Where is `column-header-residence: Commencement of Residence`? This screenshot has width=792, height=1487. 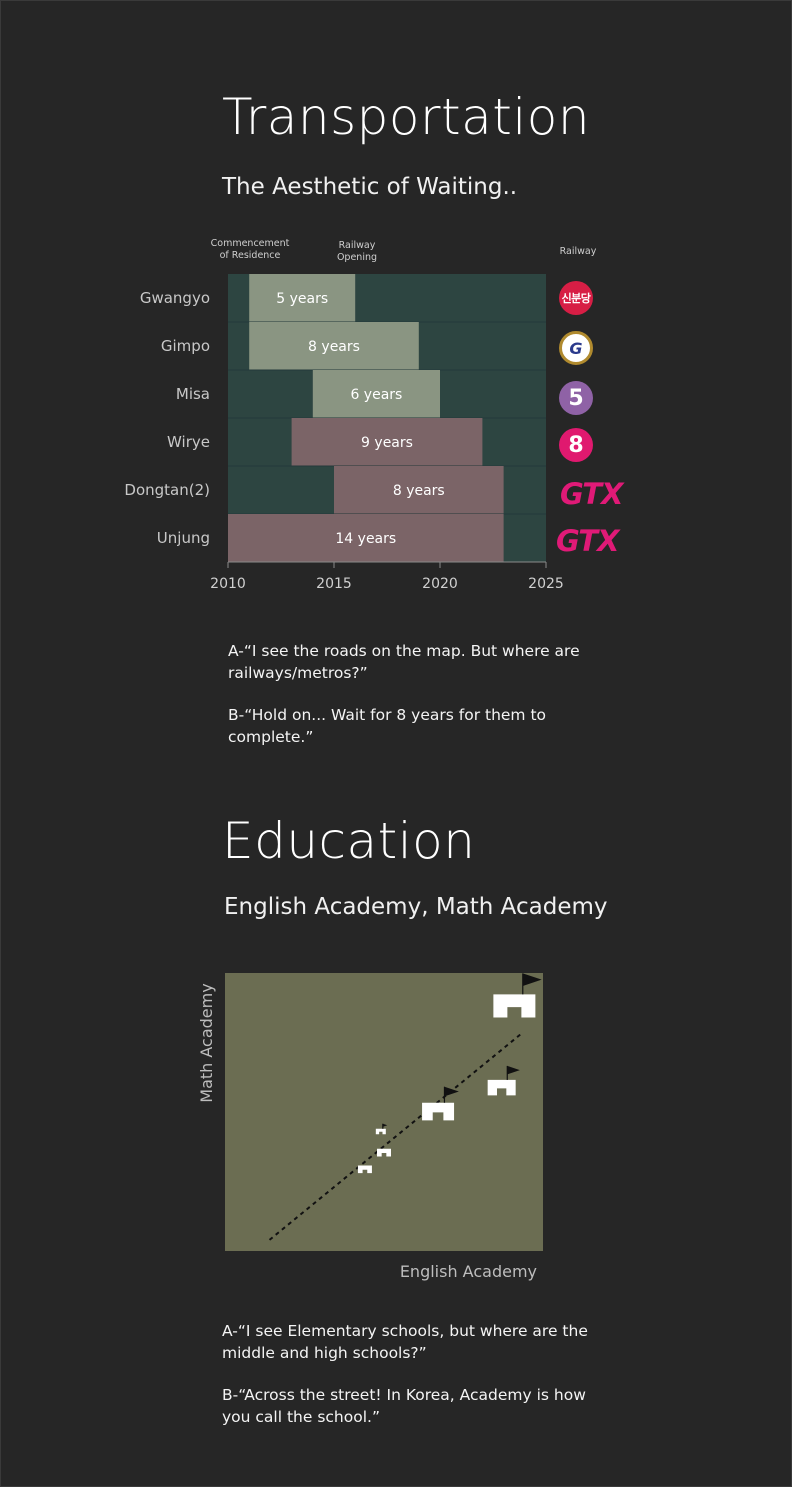
column-header-residence: Commencement of Residence is located at coordinates (250, 250).